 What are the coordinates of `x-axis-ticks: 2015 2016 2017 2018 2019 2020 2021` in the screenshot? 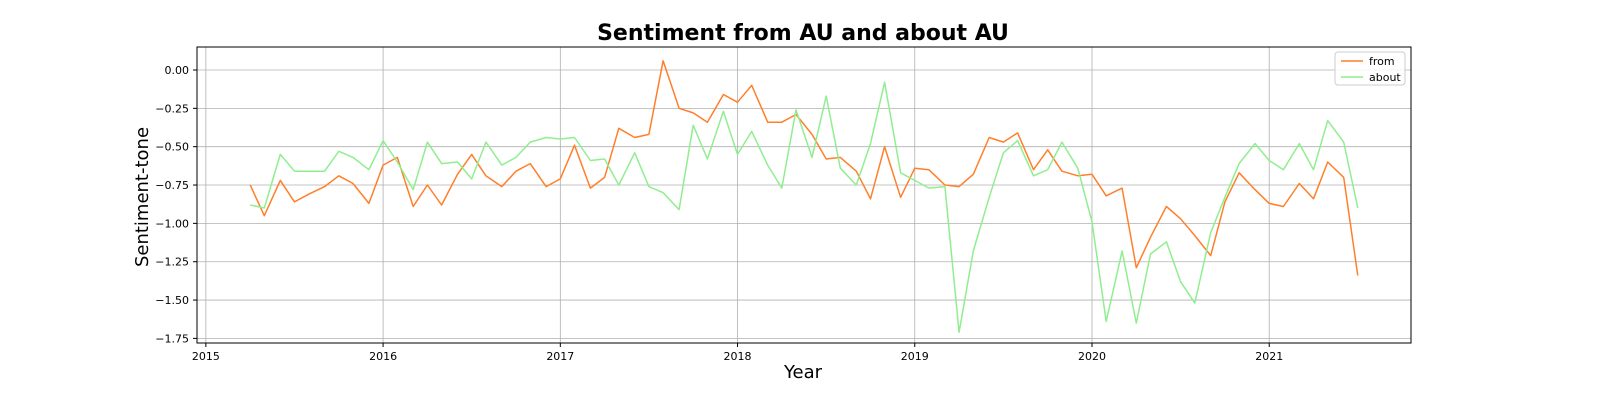 It's located at (737, 353).